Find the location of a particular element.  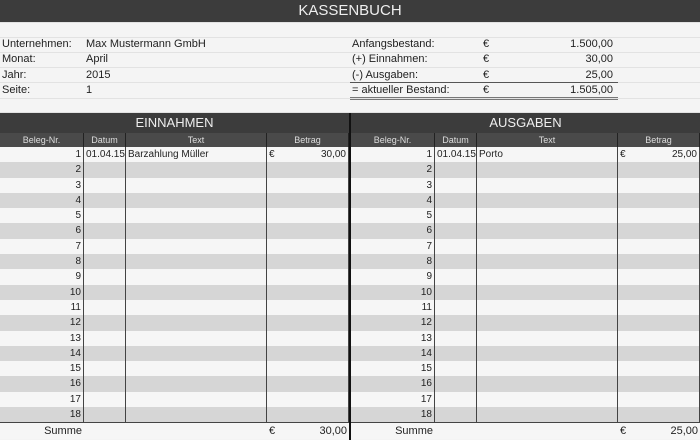

text-cell: Barzahlung Müller is located at coordinates (196, 155).